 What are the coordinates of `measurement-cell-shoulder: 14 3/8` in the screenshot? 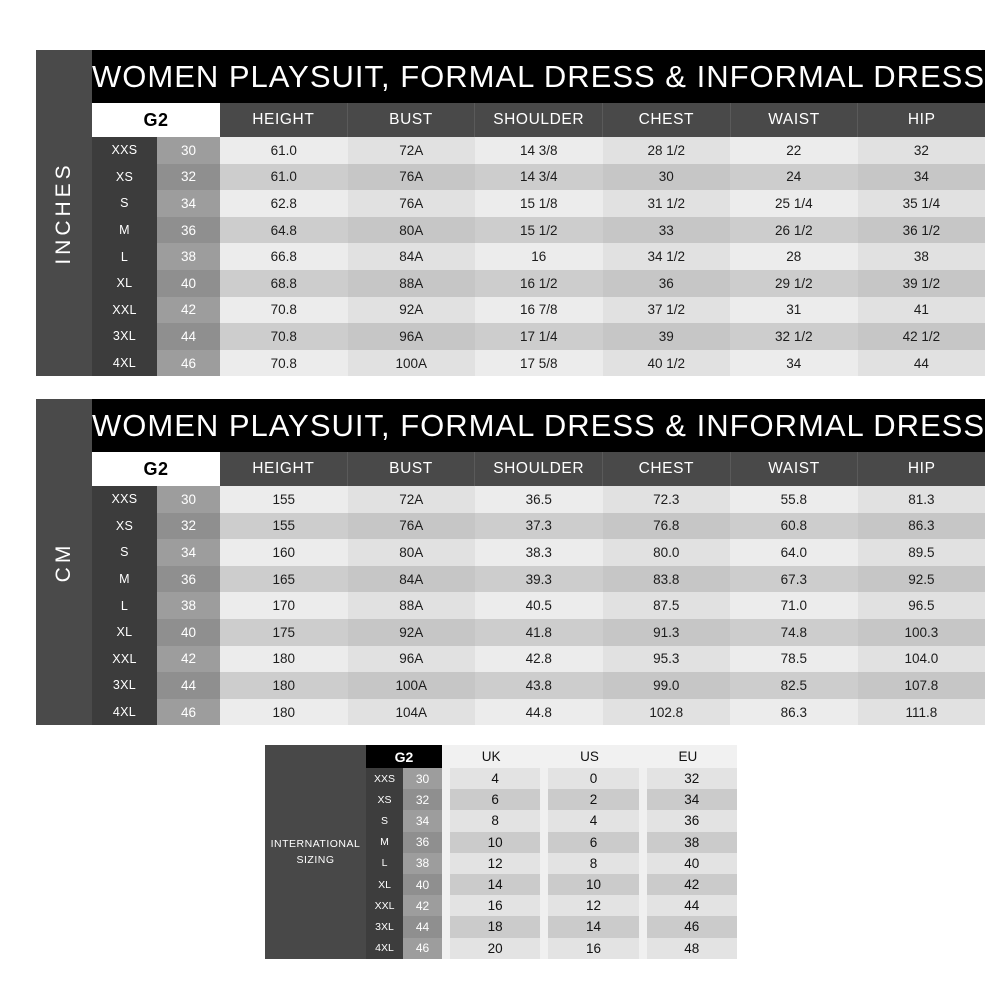 It's located at (539, 150).